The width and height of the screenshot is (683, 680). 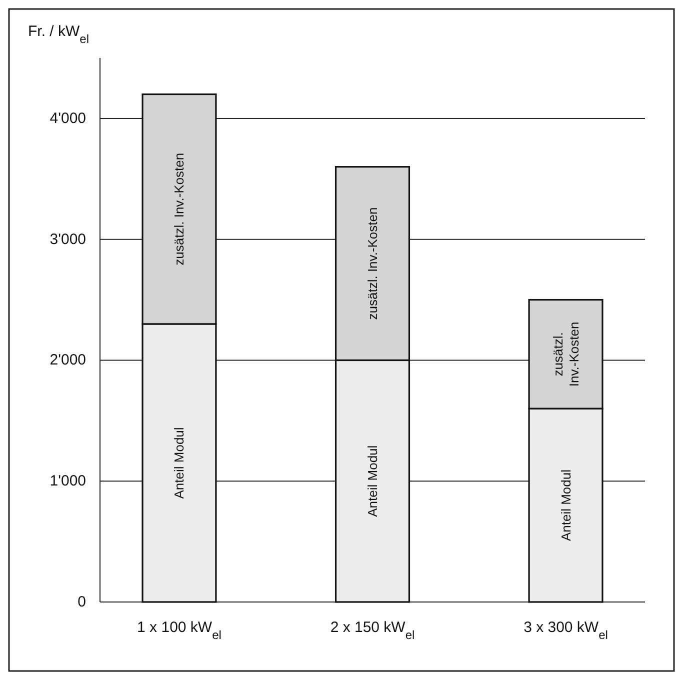 I want to click on x-tick-label: 2 x 150 kW$_{el}$, so click(x=372, y=630).